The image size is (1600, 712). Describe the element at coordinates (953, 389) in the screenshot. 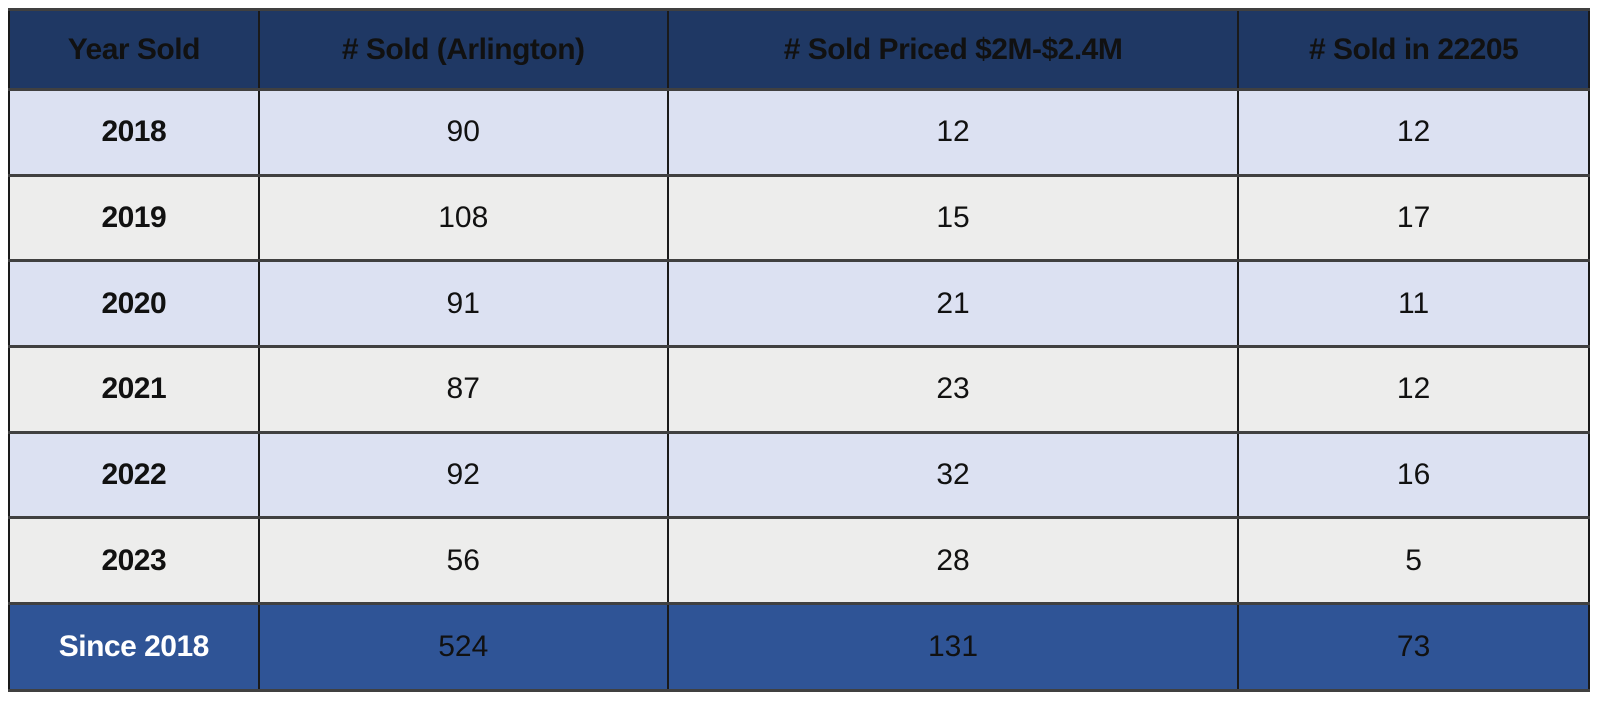

I see `value-cell: 23` at that location.